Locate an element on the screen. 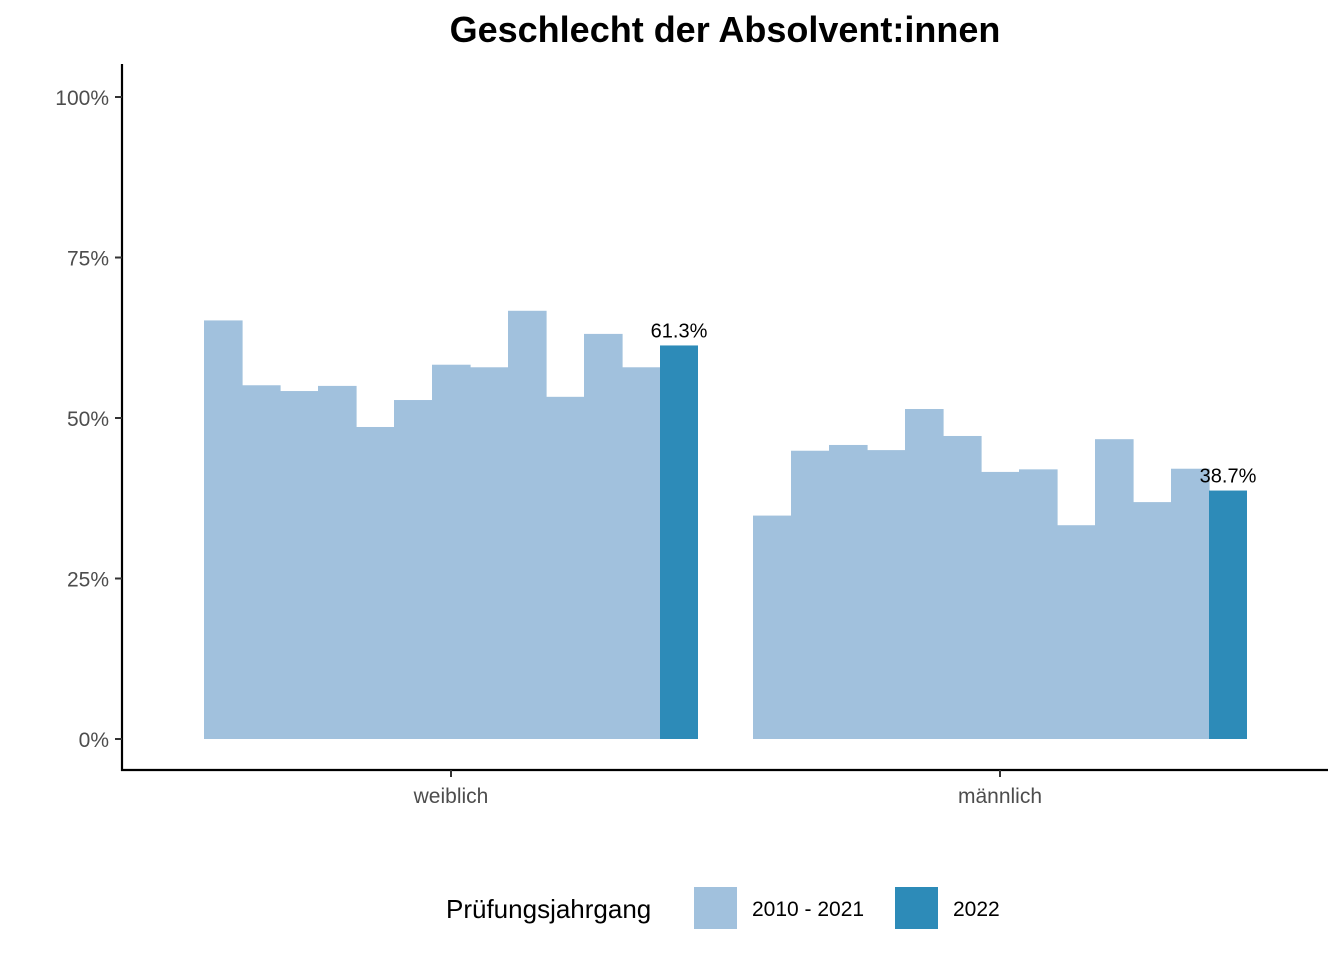  data-label-männlich-2022: 38.7% is located at coordinates (1228, 477).